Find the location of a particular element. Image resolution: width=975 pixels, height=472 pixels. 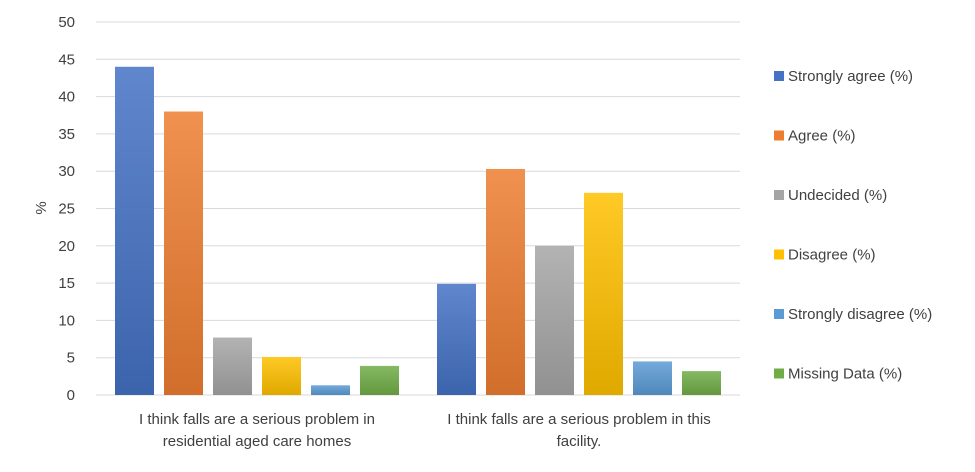

legend-label: Undecided (%) is located at coordinates (837, 195).